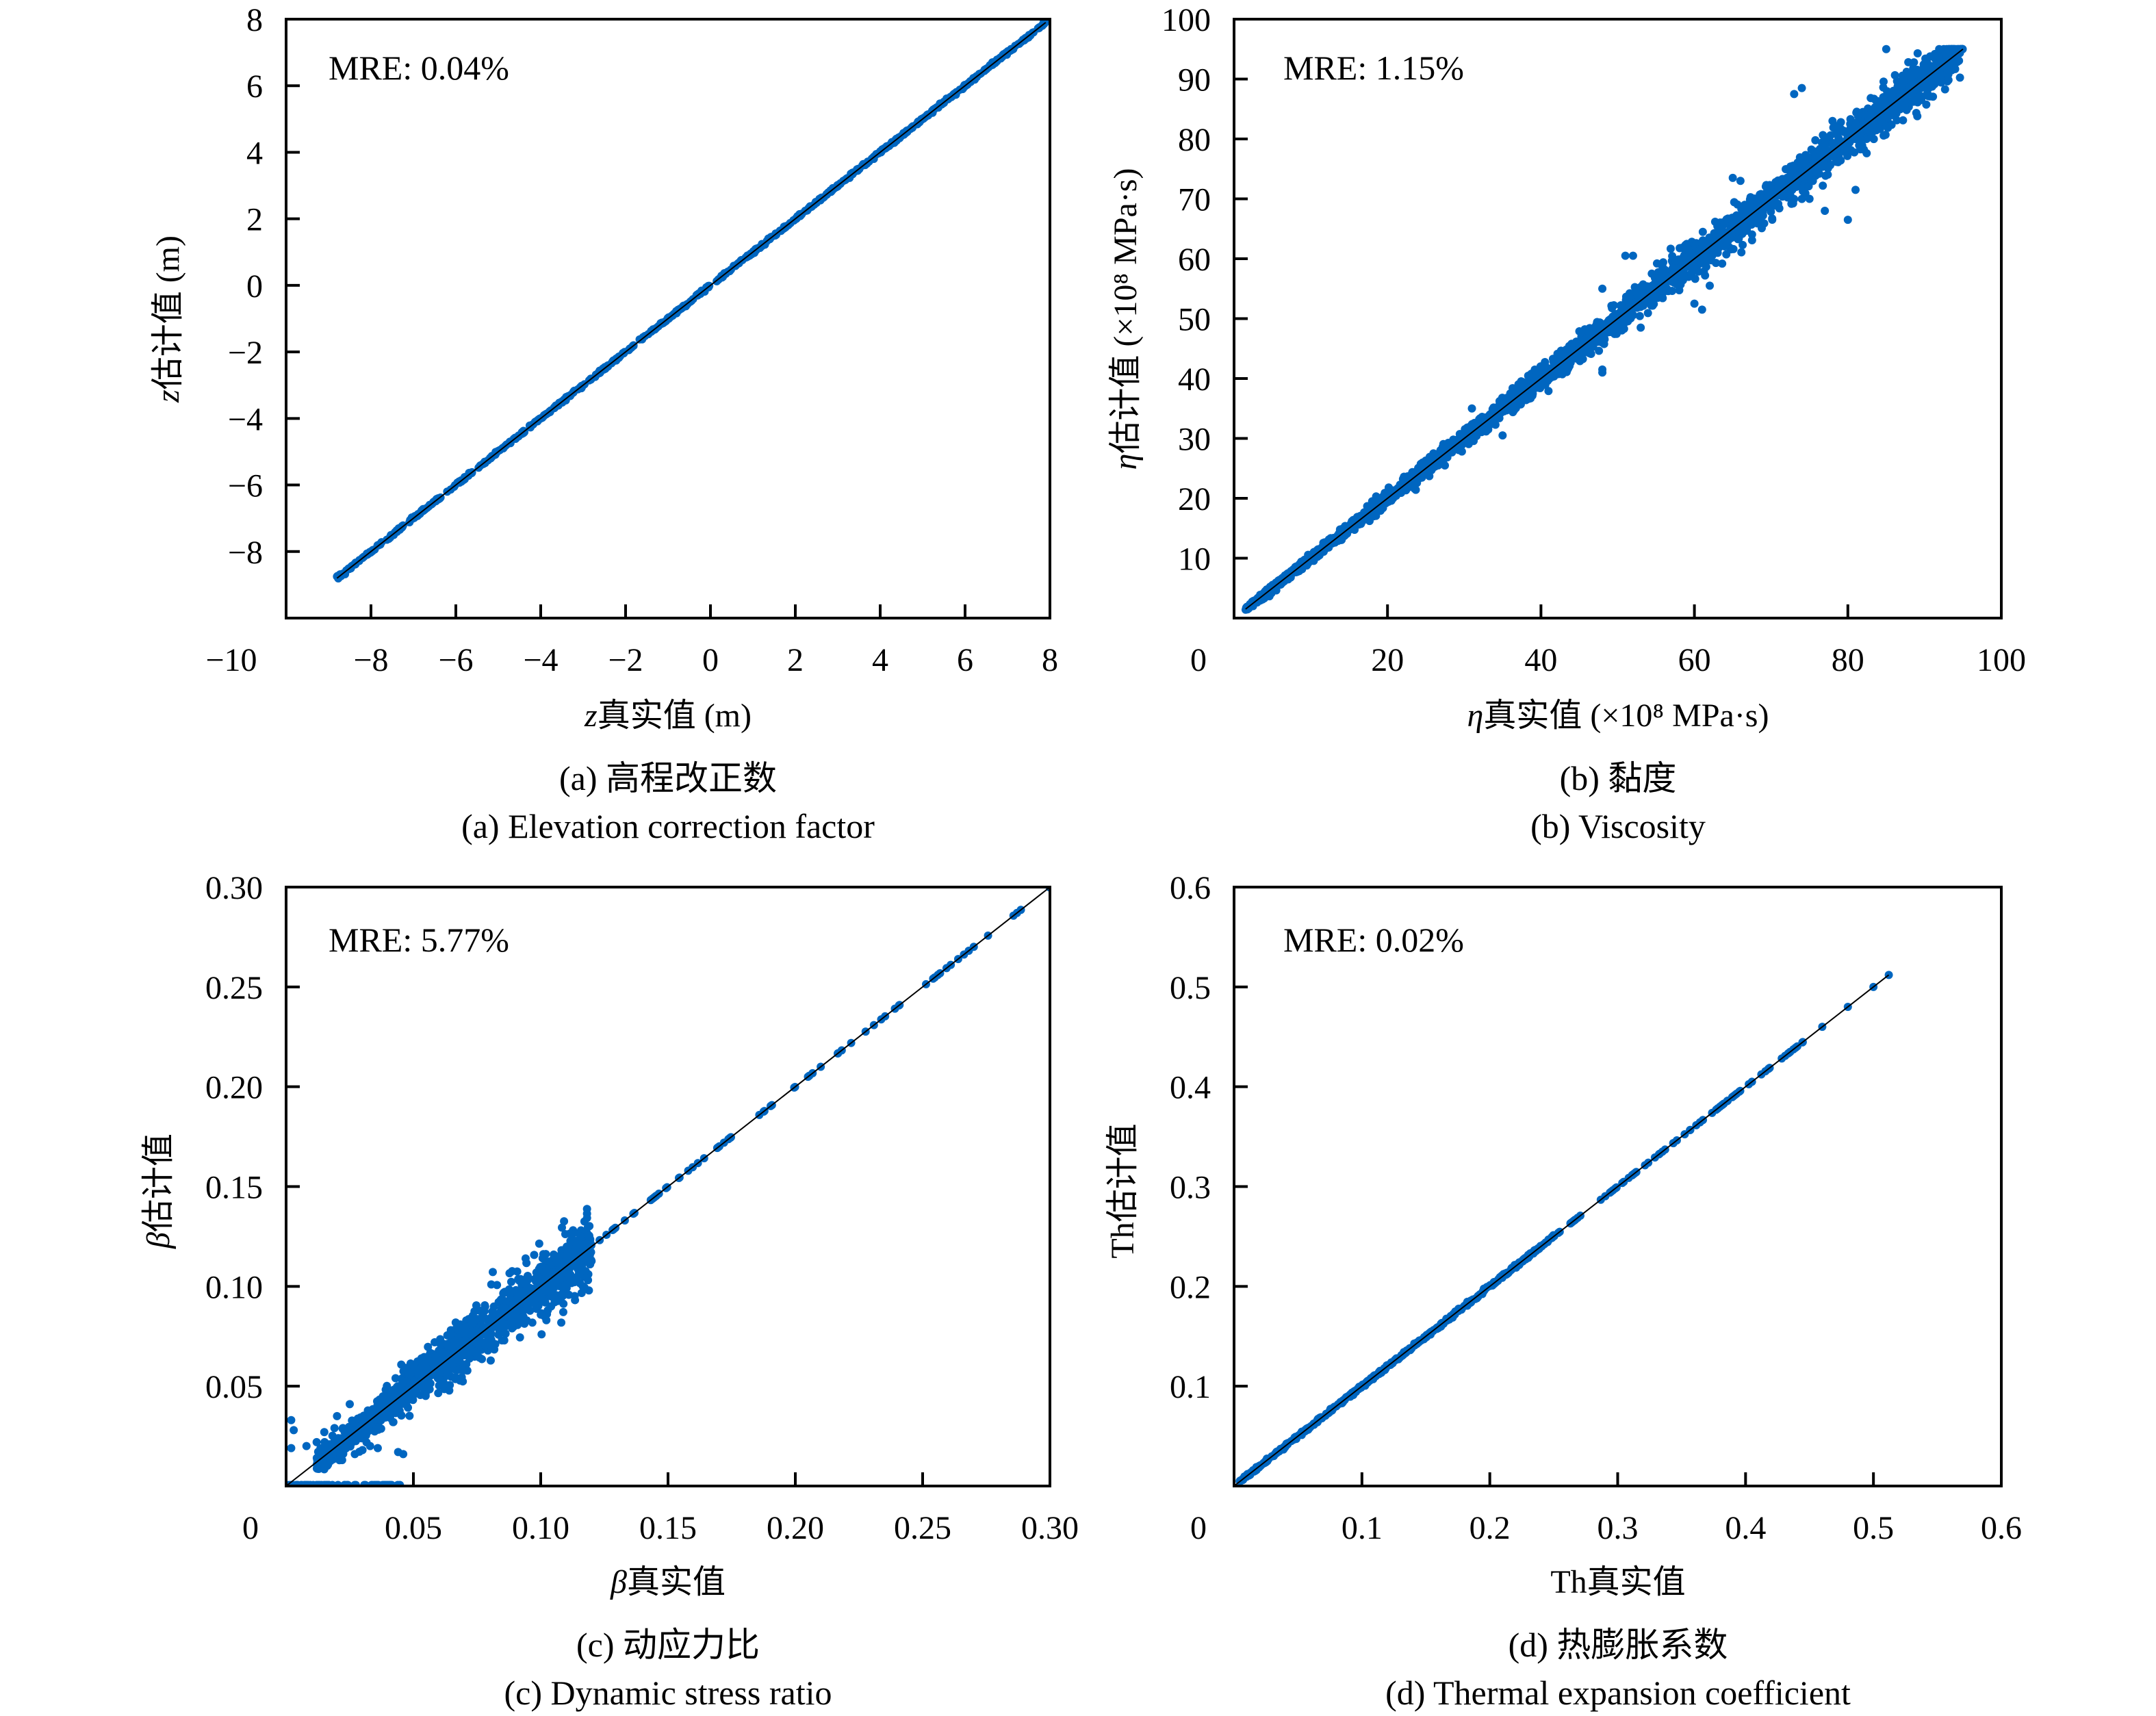 The image size is (2156, 1716). I want to click on y-tick-label: 0.05, so click(234, 1387).